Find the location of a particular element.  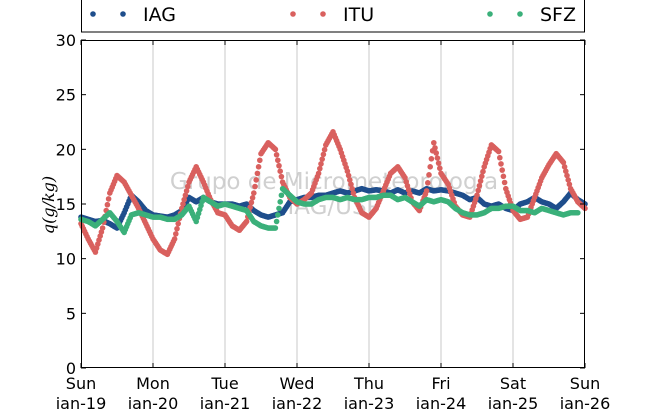

legend-label-iag: IAG is located at coordinates (159, 15).